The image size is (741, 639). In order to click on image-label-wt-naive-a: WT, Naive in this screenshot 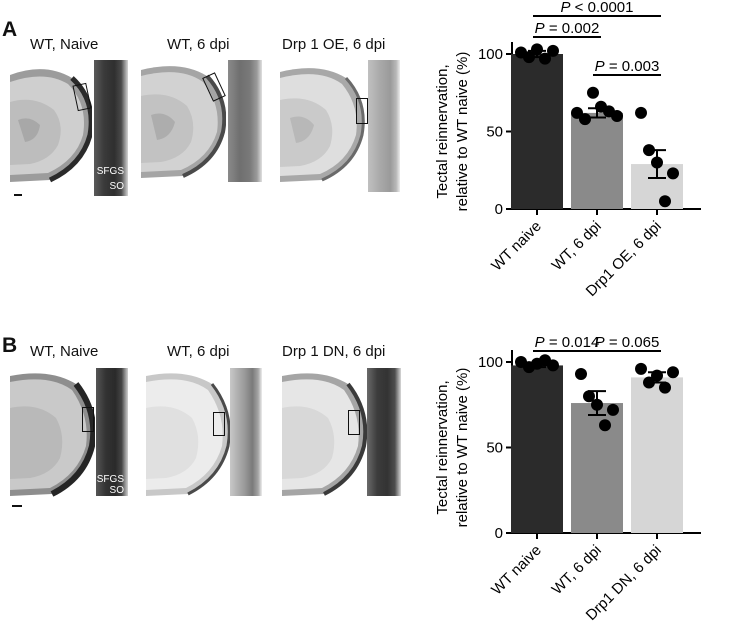, I will do `click(64, 44)`.